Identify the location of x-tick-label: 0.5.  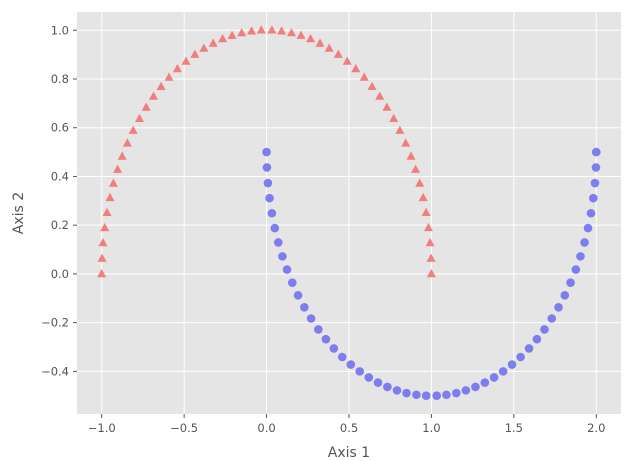
(349, 428).